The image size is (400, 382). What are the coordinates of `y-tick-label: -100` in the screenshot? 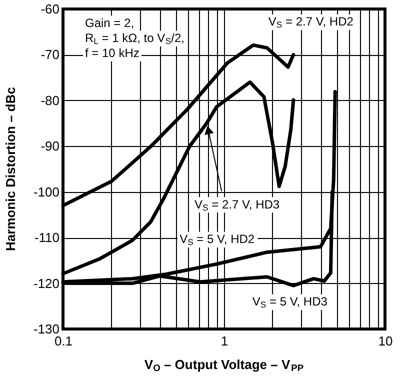 It's located at (46, 192).